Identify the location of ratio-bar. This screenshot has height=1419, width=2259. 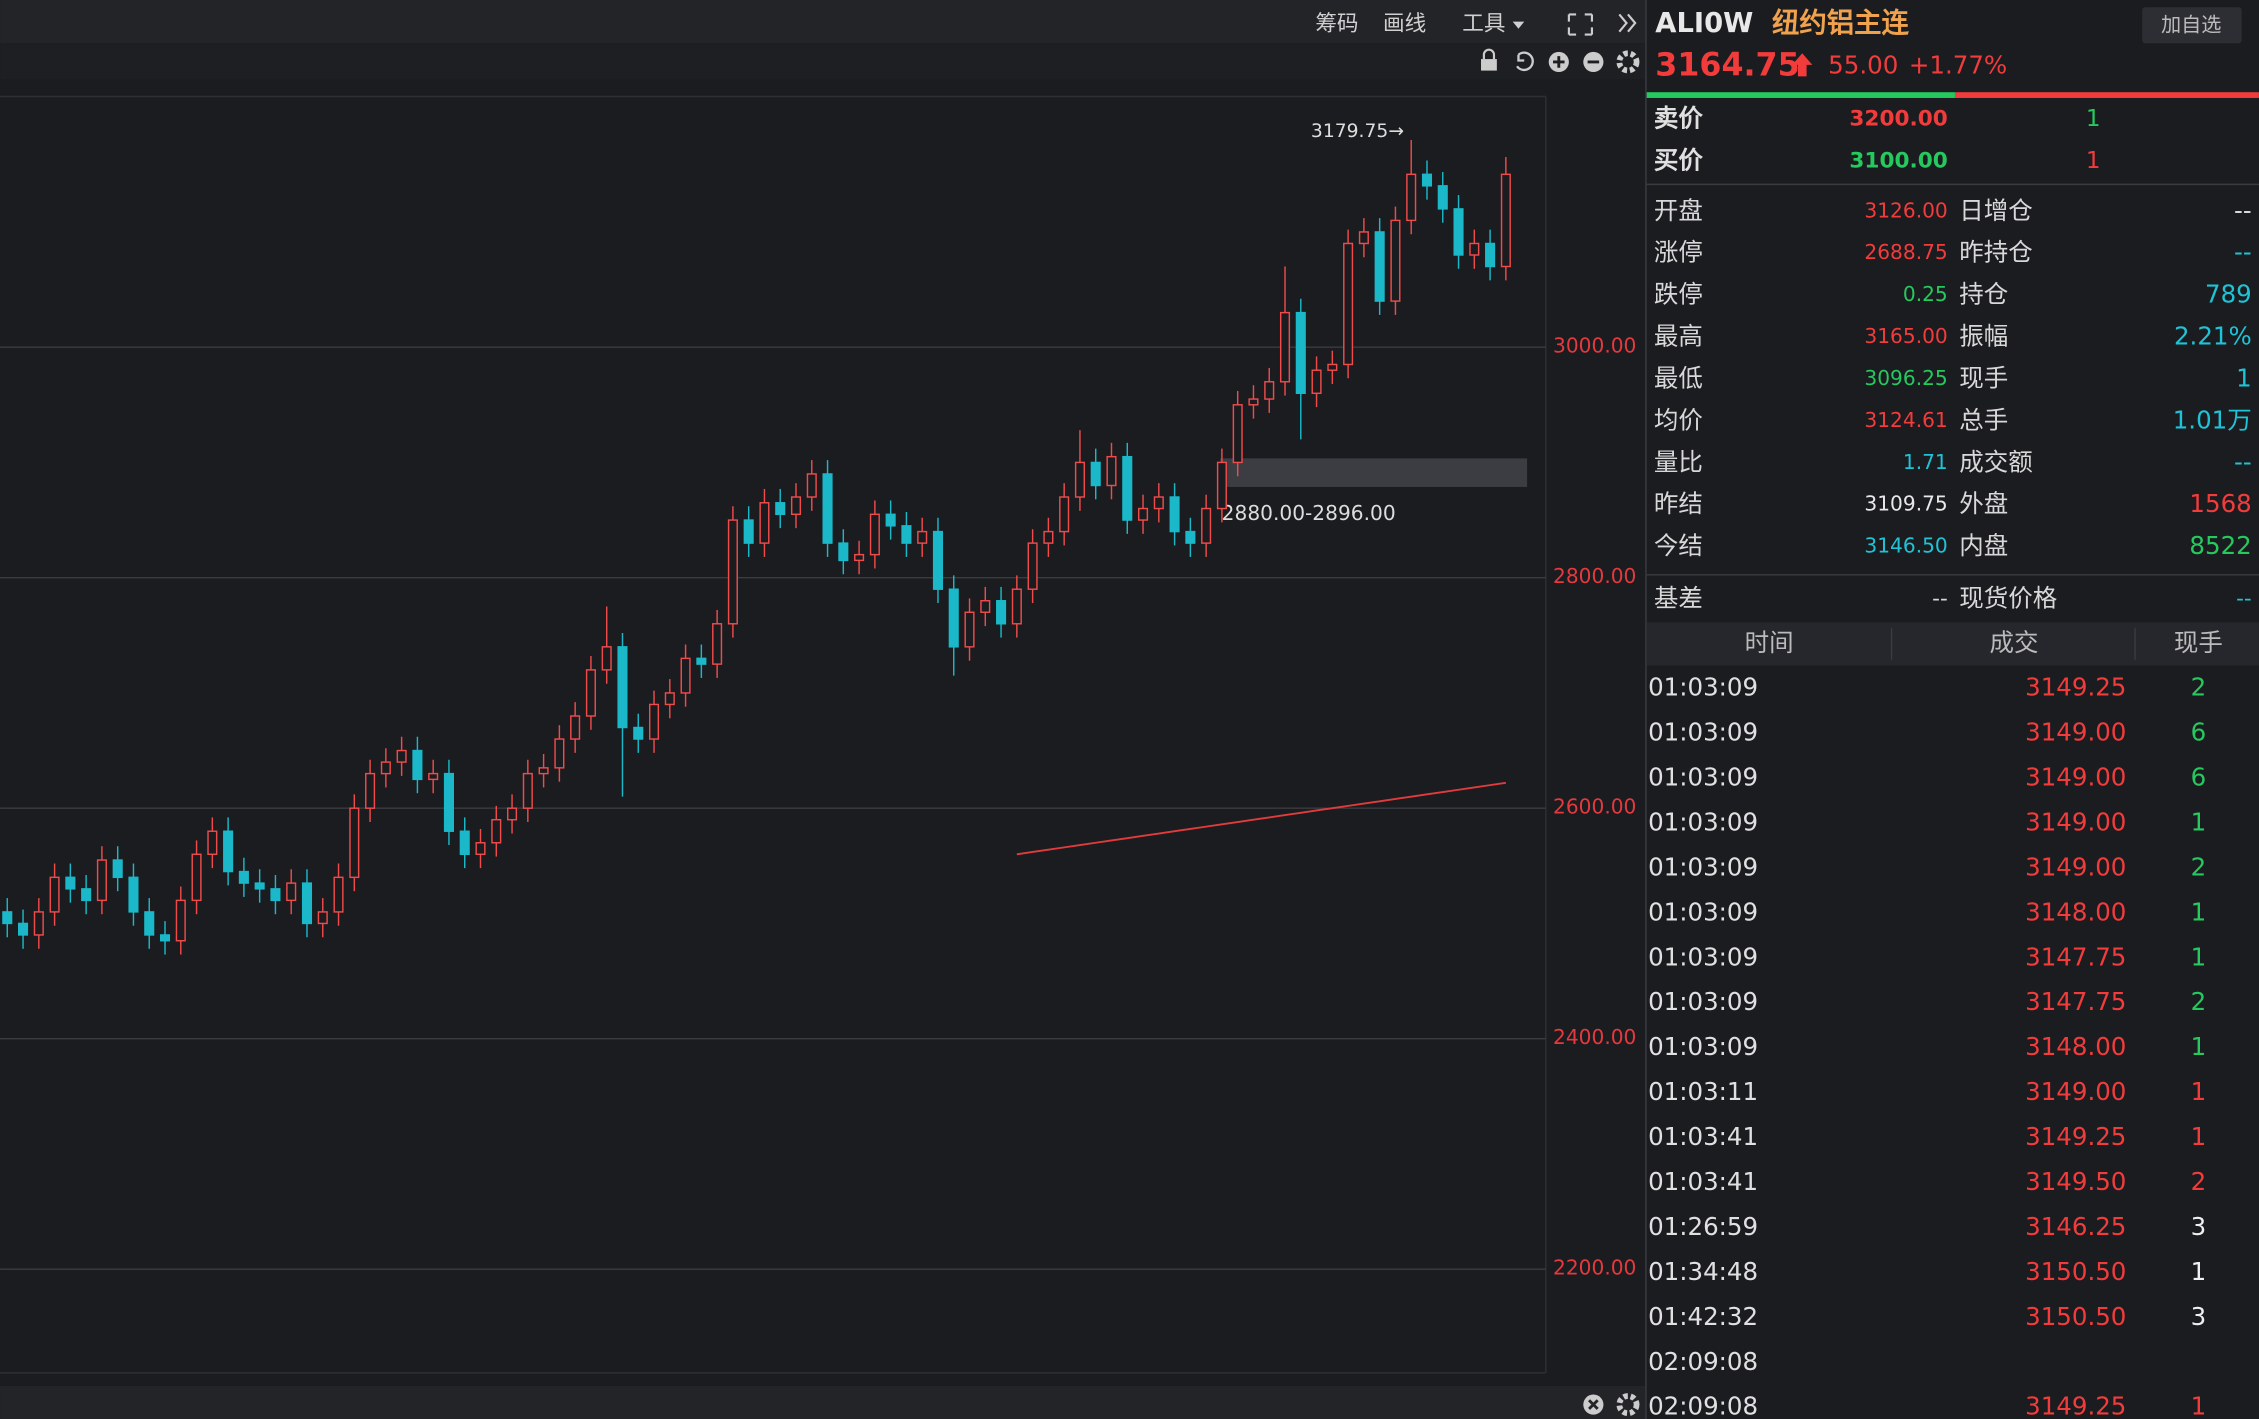
(2106, 95).